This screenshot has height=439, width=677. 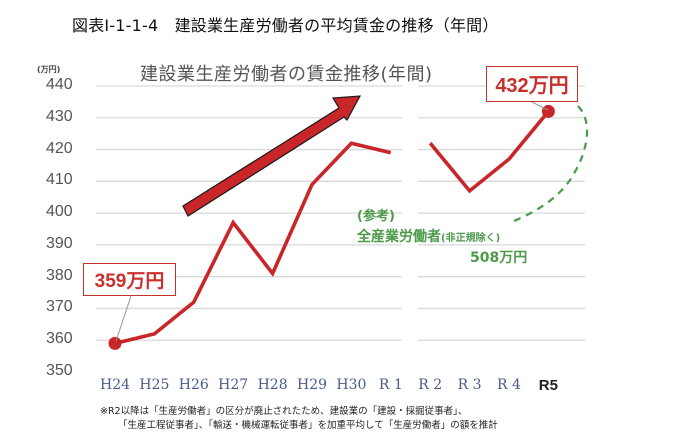 I want to click on y-axis-unit: (万円), so click(x=49, y=69).